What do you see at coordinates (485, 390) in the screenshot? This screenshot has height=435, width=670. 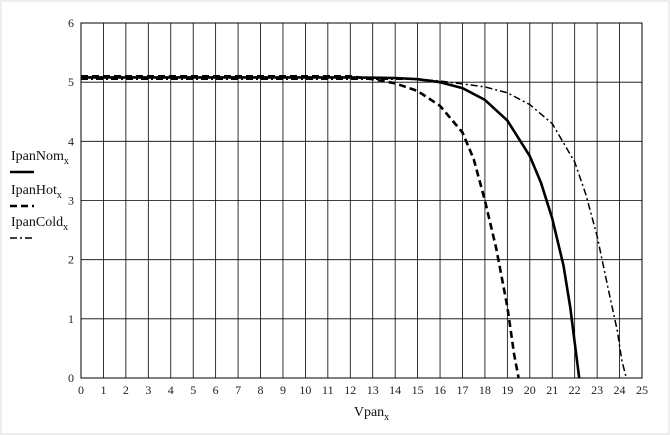 I see `x-tick-label: 18` at bounding box center [485, 390].